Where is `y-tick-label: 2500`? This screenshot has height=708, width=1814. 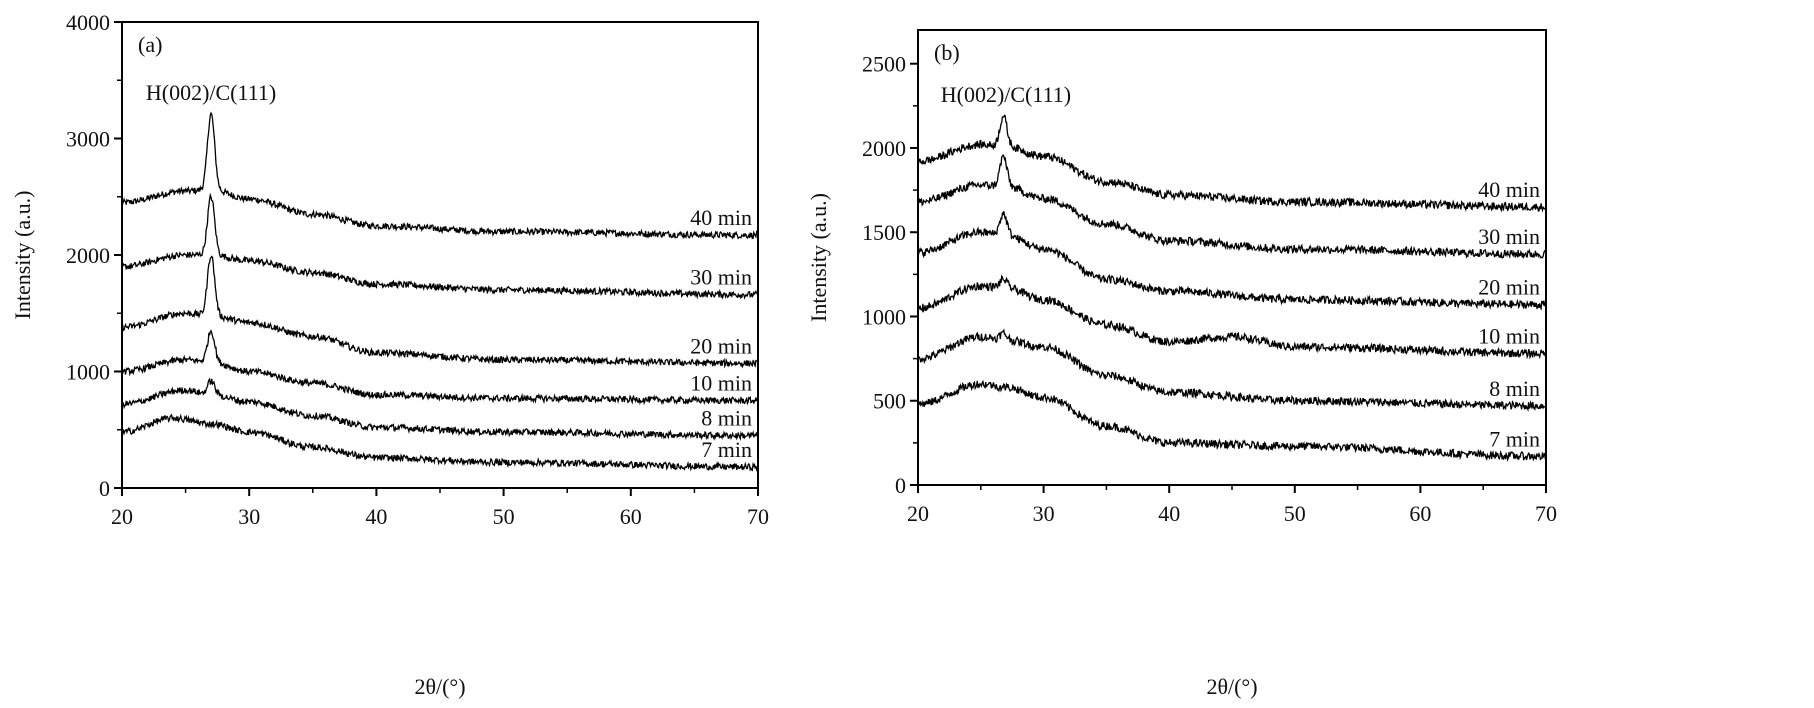
y-tick-label: 2500 is located at coordinates (884, 64).